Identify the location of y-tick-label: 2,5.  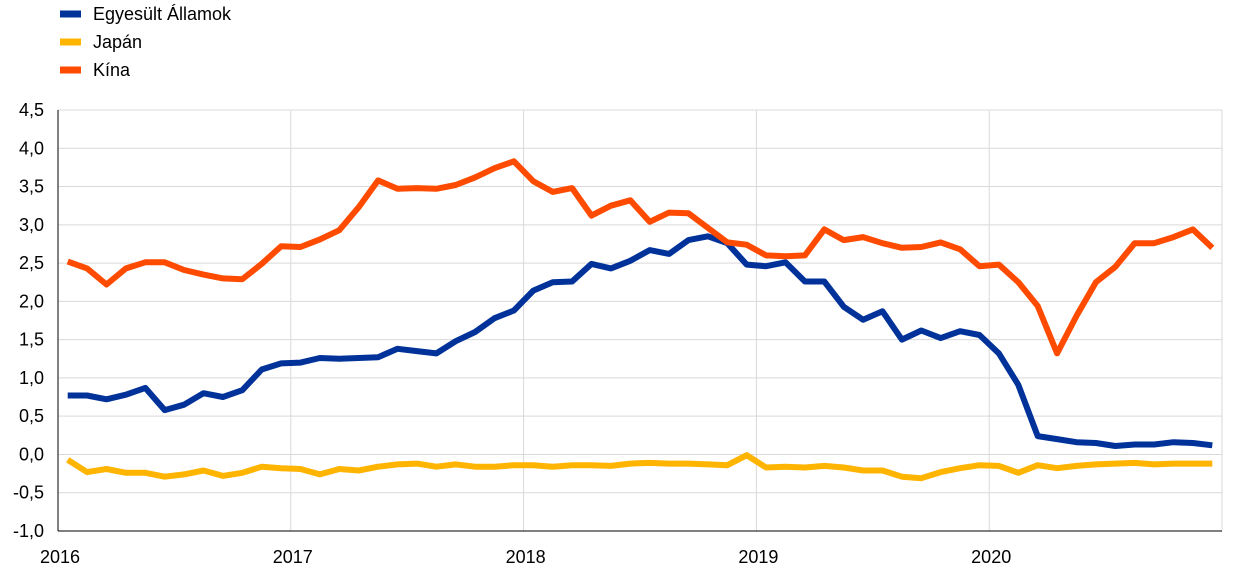
(31, 263).